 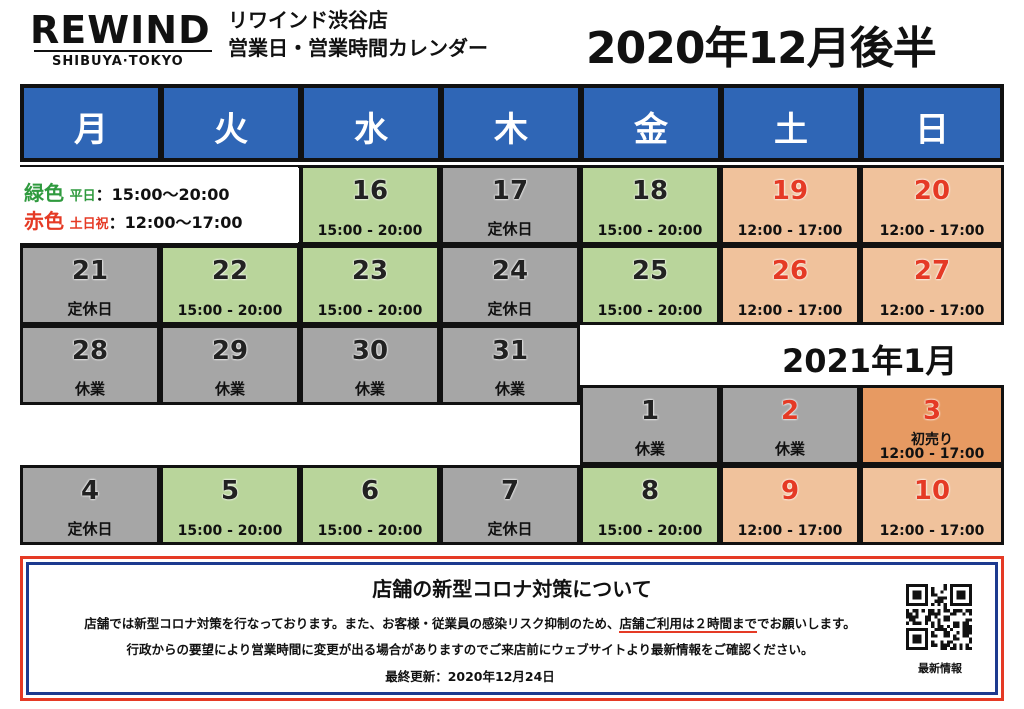 What do you see at coordinates (370, 491) in the screenshot?
I see `day-number: 6` at bounding box center [370, 491].